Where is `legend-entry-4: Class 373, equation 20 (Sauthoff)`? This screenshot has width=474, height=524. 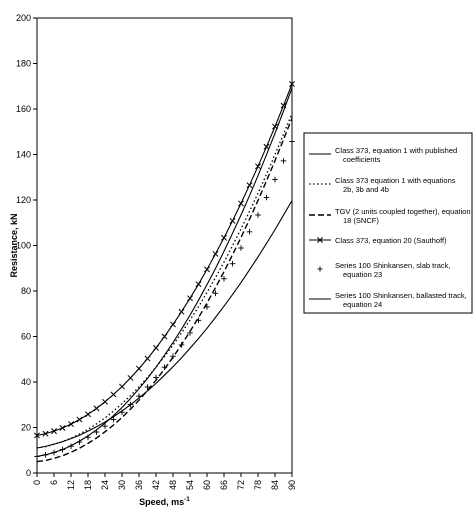
legend-entry-4: Class 373, equation 20 (Sauthoff) is located at coordinates (378, 240).